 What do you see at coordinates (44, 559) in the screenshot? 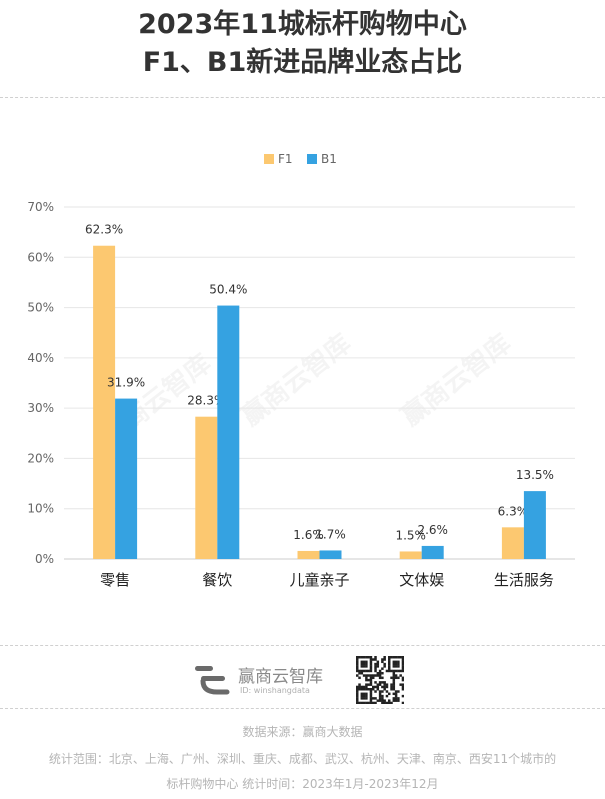
I see `y-tick-label: 0%` at bounding box center [44, 559].